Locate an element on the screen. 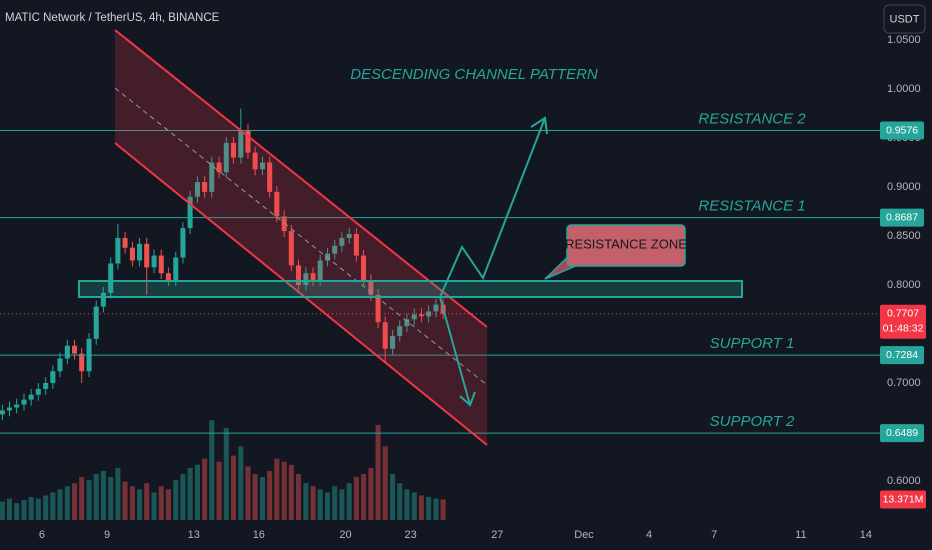  down-arrow-head is located at coordinates (467, 399).